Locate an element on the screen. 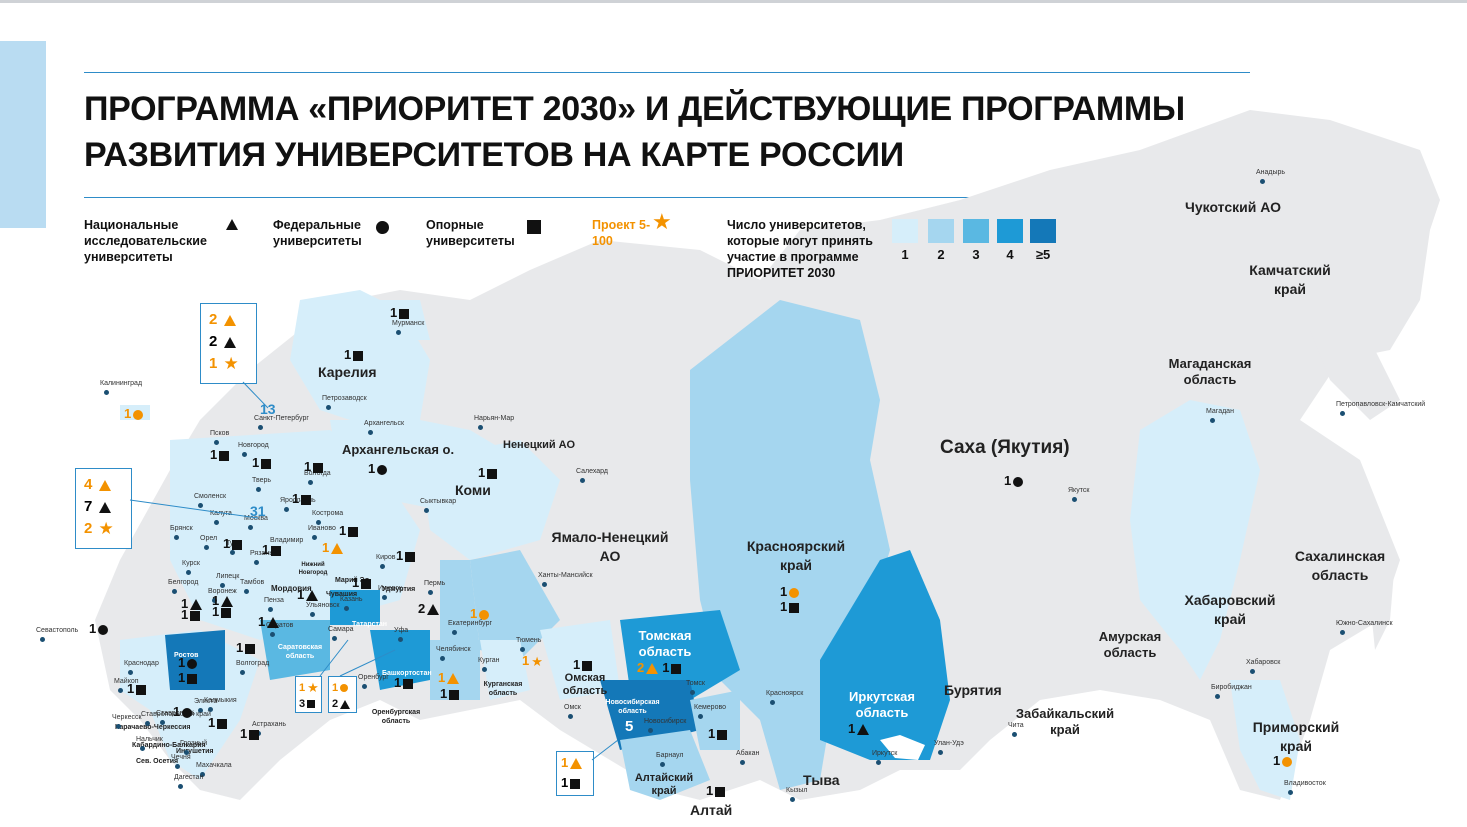 The image size is (1467, 827). scale-label-4: 4 is located at coordinates (1010, 254).